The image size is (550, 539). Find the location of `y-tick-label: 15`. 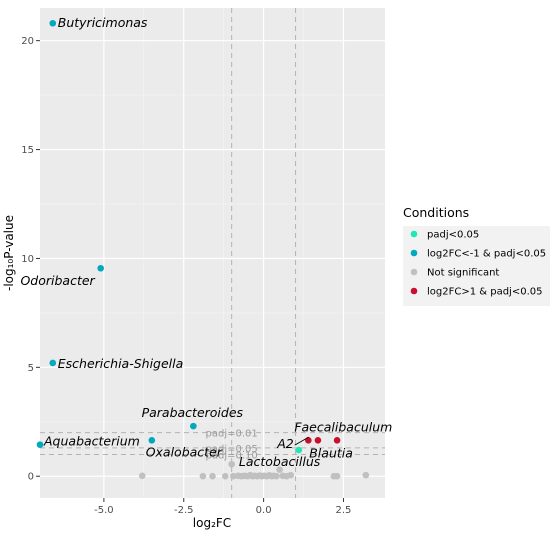

y-tick-label: 15 is located at coordinates (27, 150).